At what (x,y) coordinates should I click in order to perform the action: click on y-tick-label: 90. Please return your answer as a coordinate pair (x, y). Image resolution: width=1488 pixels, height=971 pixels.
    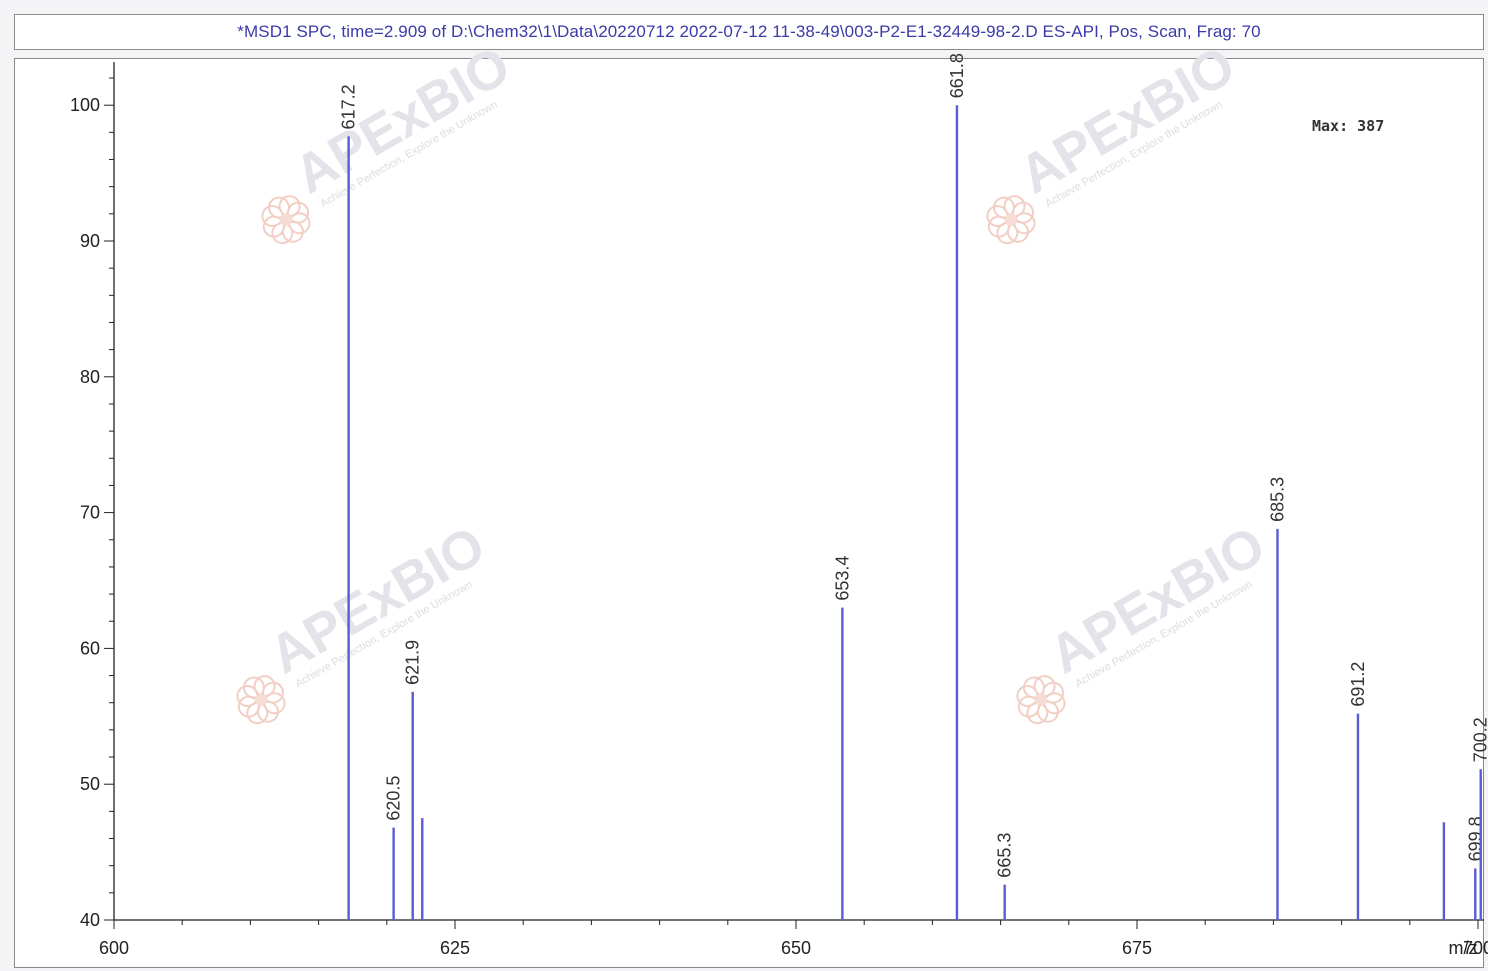
    Looking at the image, I should click on (90, 241).